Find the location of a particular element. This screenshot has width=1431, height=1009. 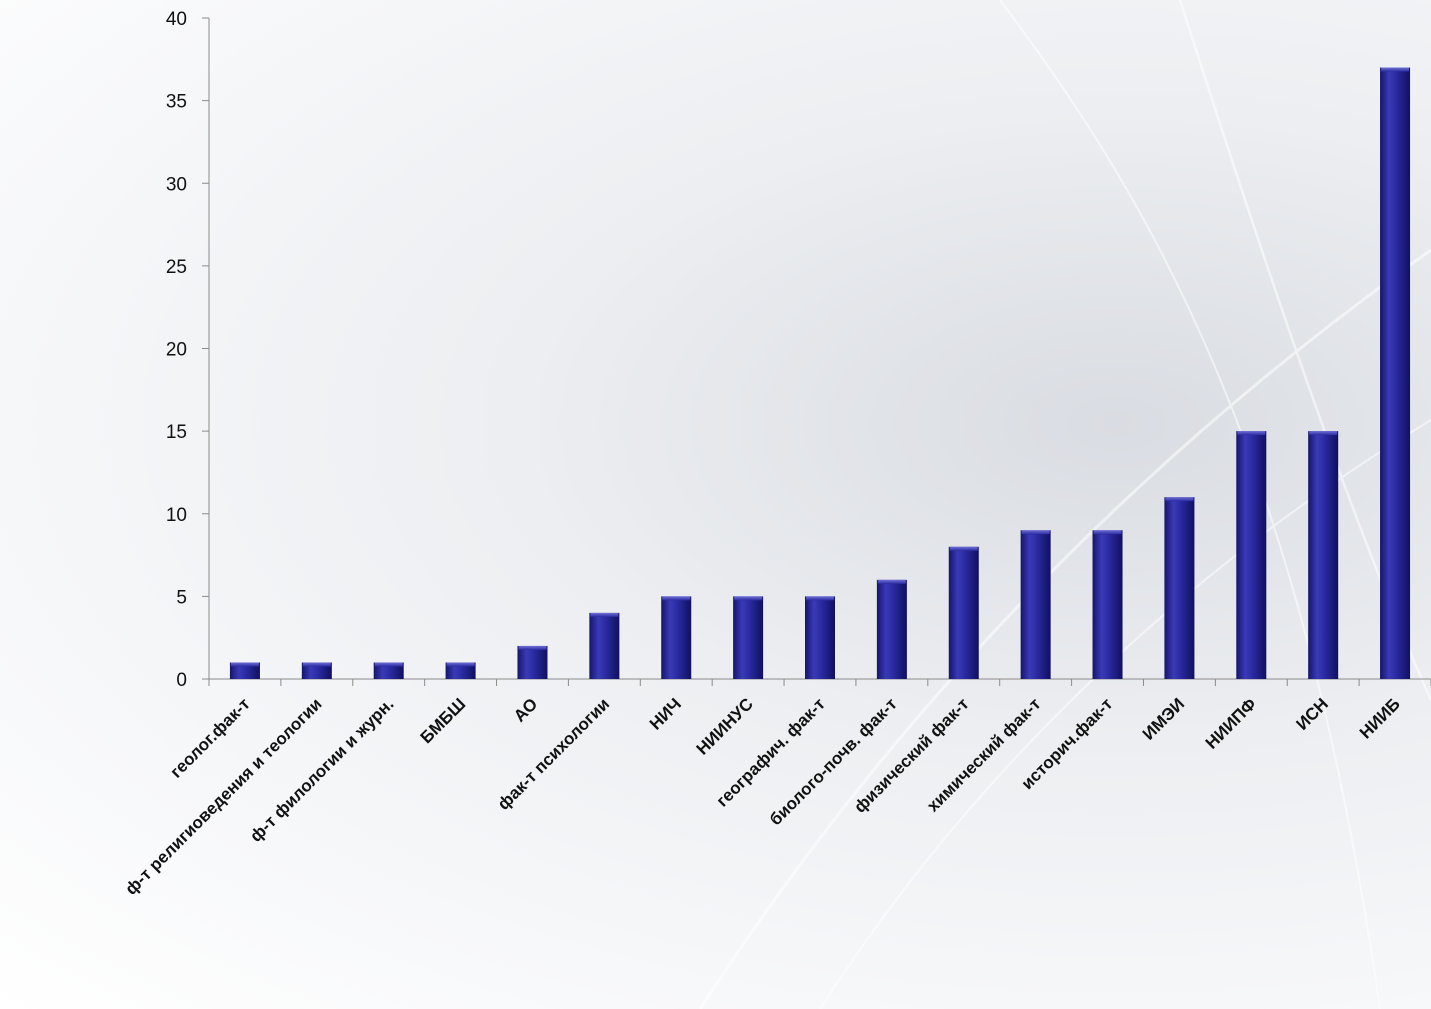

y-tick-label: 15 is located at coordinates (176, 432).